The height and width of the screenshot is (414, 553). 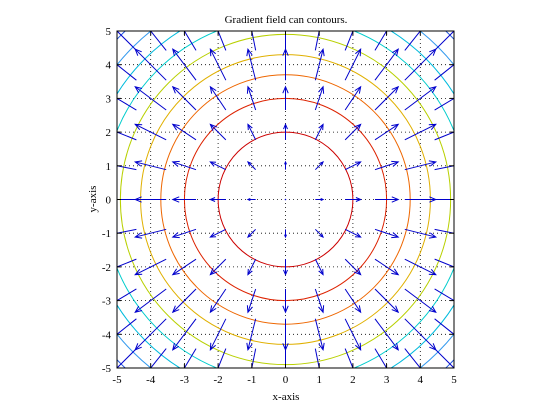 What do you see at coordinates (387, 380) in the screenshot?
I see `x-tick-label: 3` at bounding box center [387, 380].